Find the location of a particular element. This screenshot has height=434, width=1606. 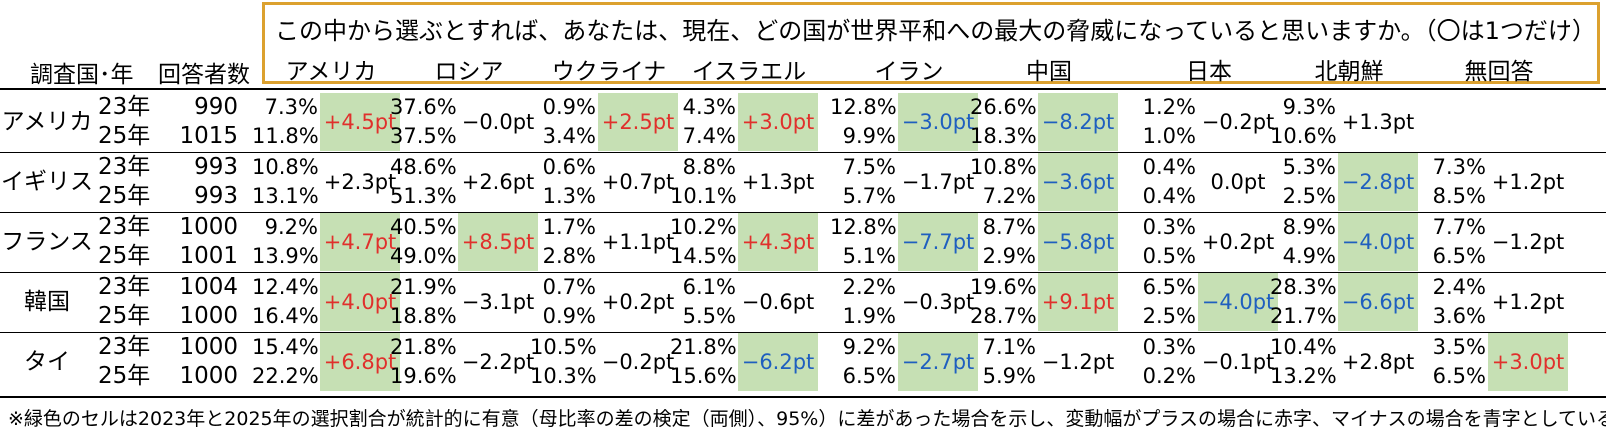

country-name: フランス is located at coordinates (47, 242).